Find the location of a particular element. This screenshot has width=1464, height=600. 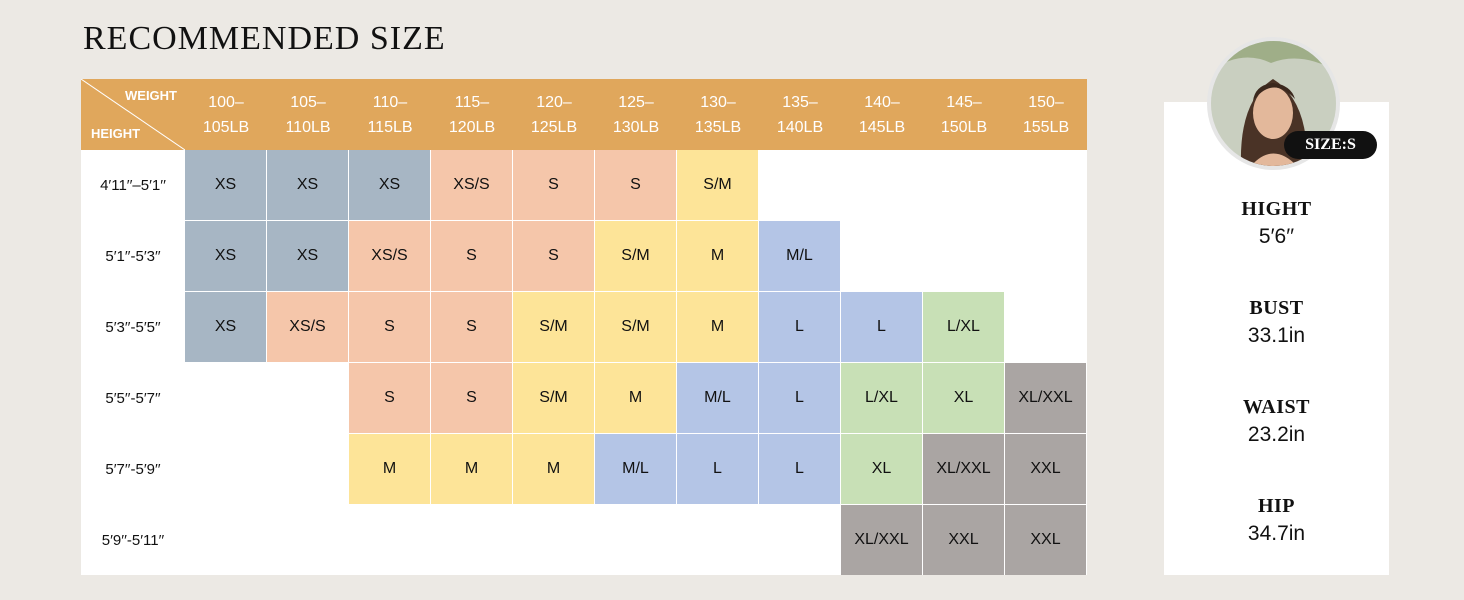

weight-range-end: 115LB is located at coordinates (390, 127).